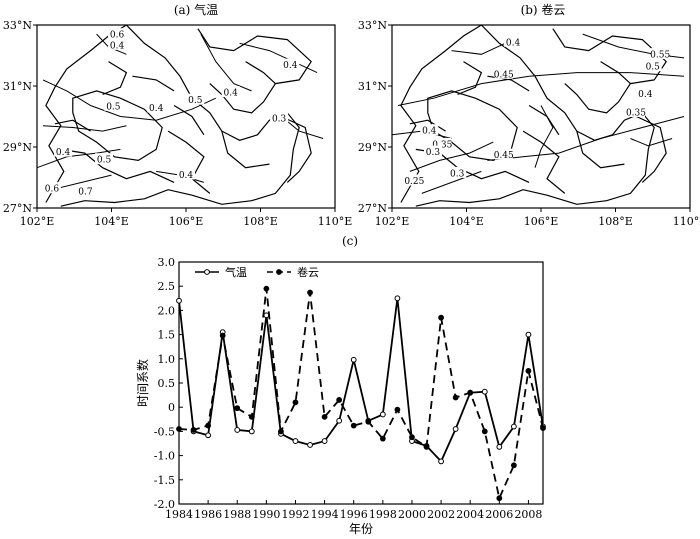 The width and height of the screenshot is (700, 539). I want to click on y-tick-label: -0.5, so click(164, 431).